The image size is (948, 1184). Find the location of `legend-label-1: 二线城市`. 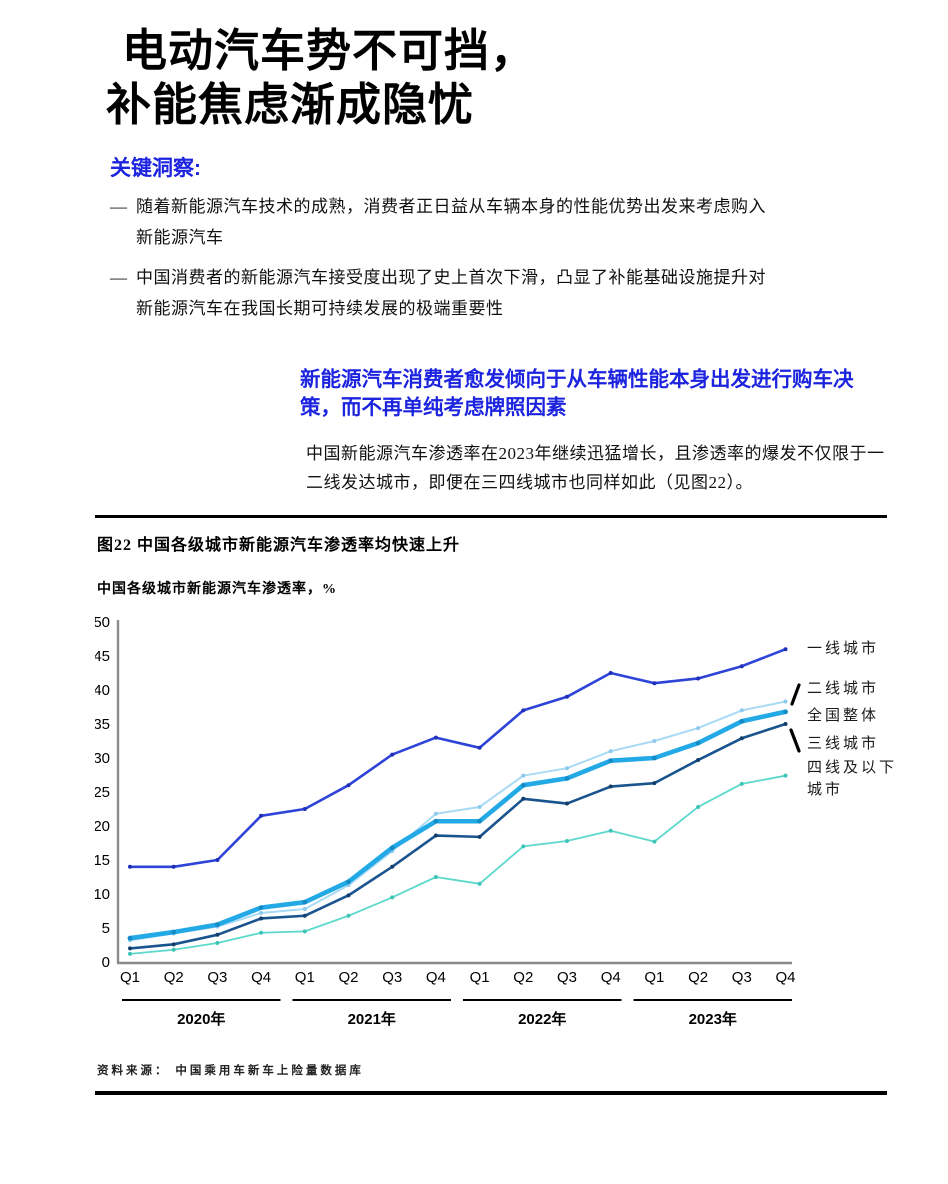

legend-label-1: 二线城市 is located at coordinates (843, 688).